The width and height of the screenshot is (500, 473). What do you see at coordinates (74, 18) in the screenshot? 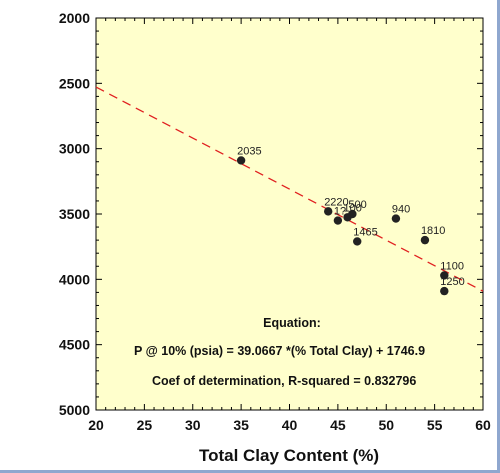
I see `y-tick-label: 2000` at bounding box center [74, 18].